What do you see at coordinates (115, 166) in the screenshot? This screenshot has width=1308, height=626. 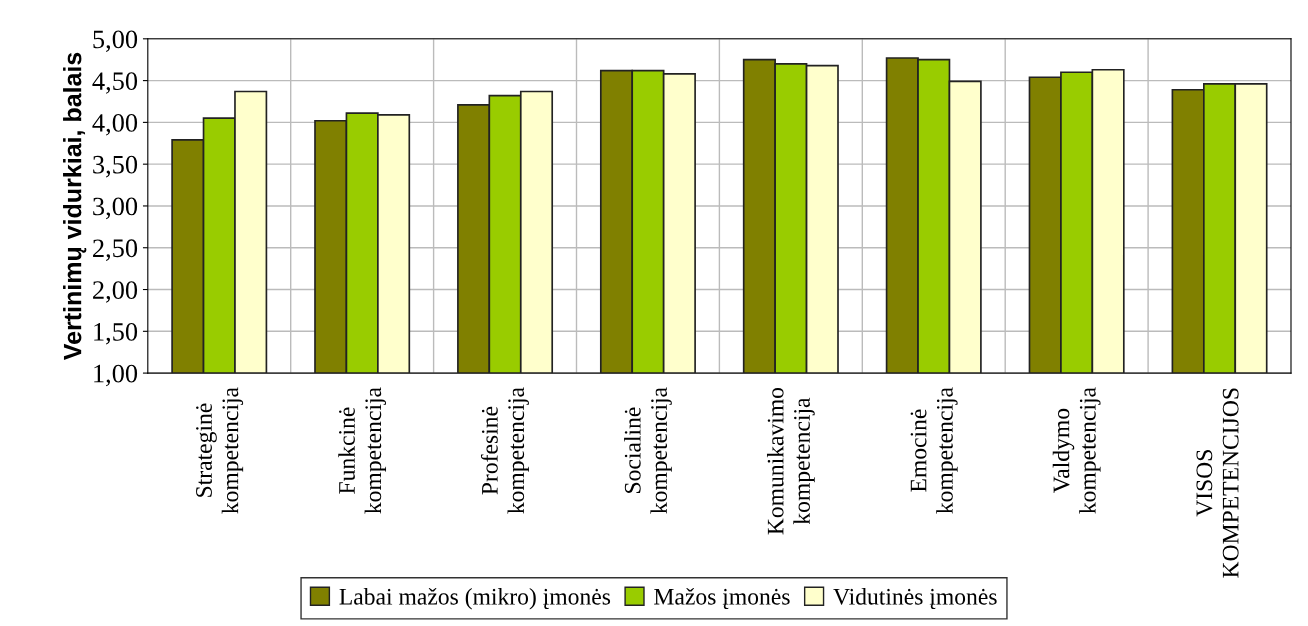 I see `y-tick-label: 3,50` at bounding box center [115, 166].